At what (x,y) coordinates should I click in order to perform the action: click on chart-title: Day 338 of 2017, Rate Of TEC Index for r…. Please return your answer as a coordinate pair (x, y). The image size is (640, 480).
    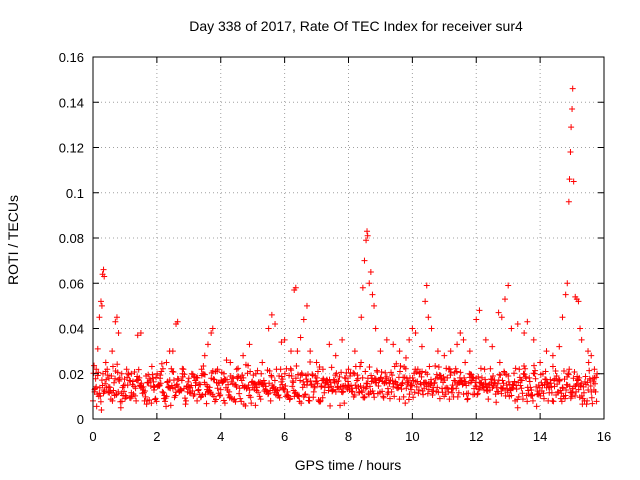
    Looking at the image, I should click on (356, 26).